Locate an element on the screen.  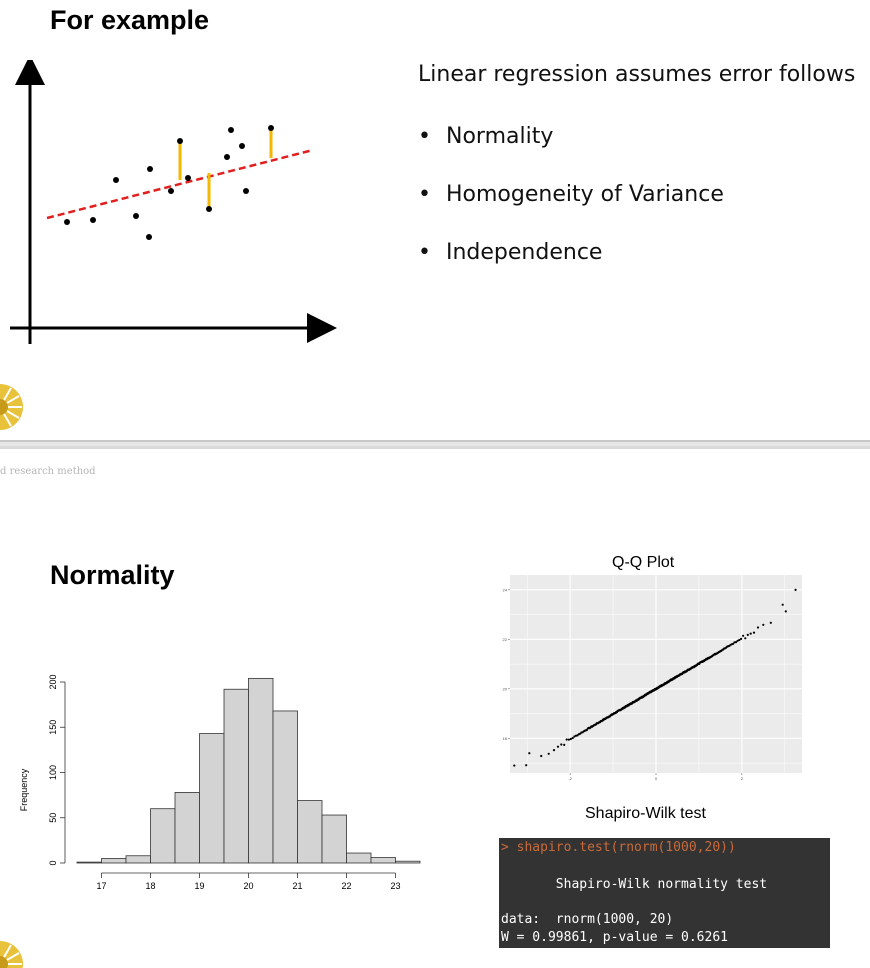
histogram-chart: Frequency 0 50 100 150 200 17 18 19 20 21 22 23 is located at coordinates (220, 782).